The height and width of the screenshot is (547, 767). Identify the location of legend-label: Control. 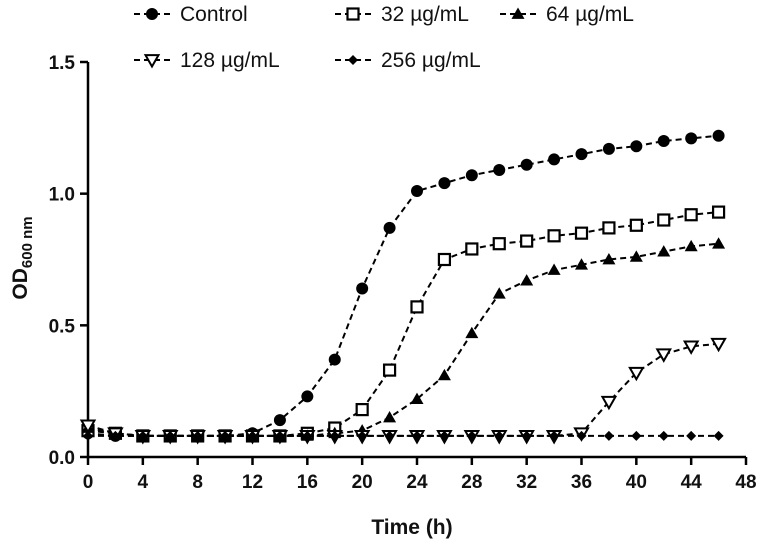
(214, 14).